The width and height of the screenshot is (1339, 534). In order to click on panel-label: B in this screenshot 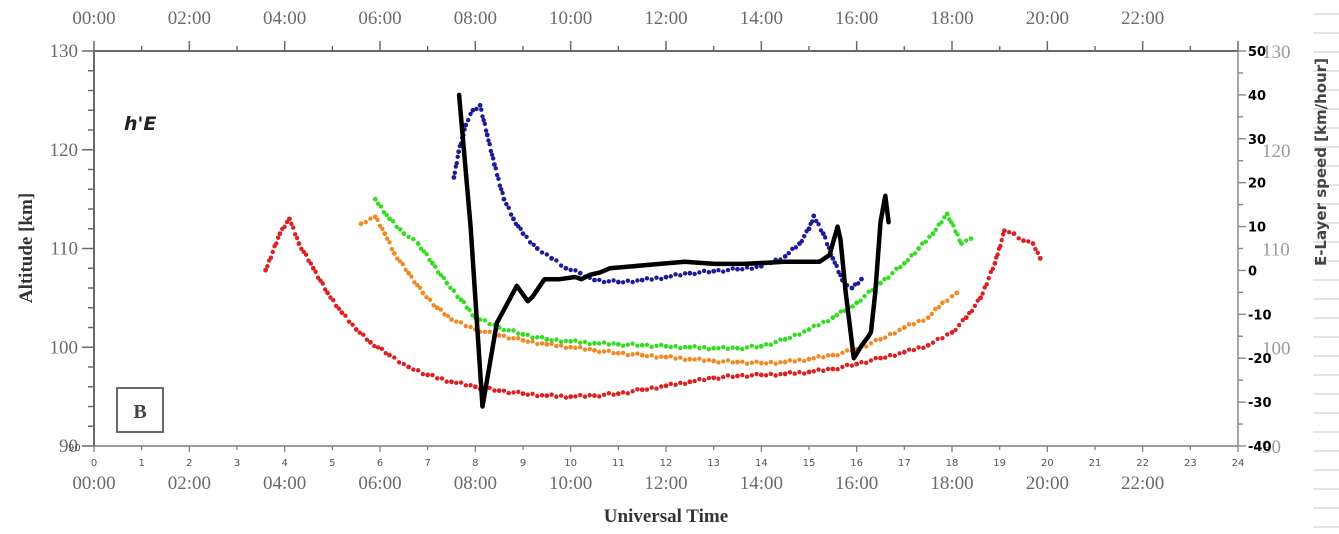, I will do `click(139, 412)`.